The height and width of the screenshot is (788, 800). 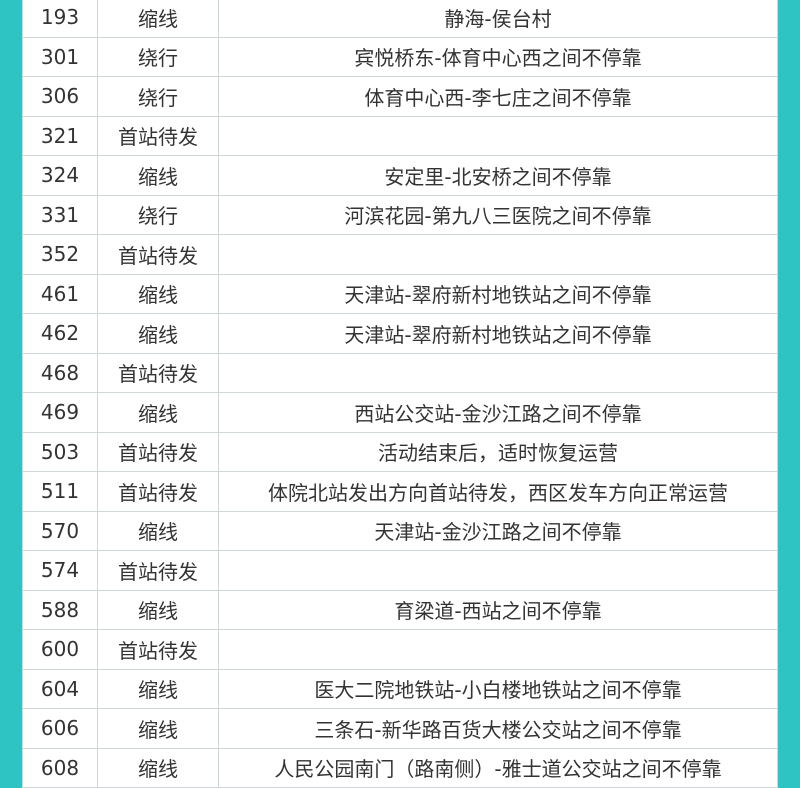 I want to click on table-row: 604 缩线 医大二院地铁站-小白楼地铁站之间不停靠, so click(x=400, y=688).